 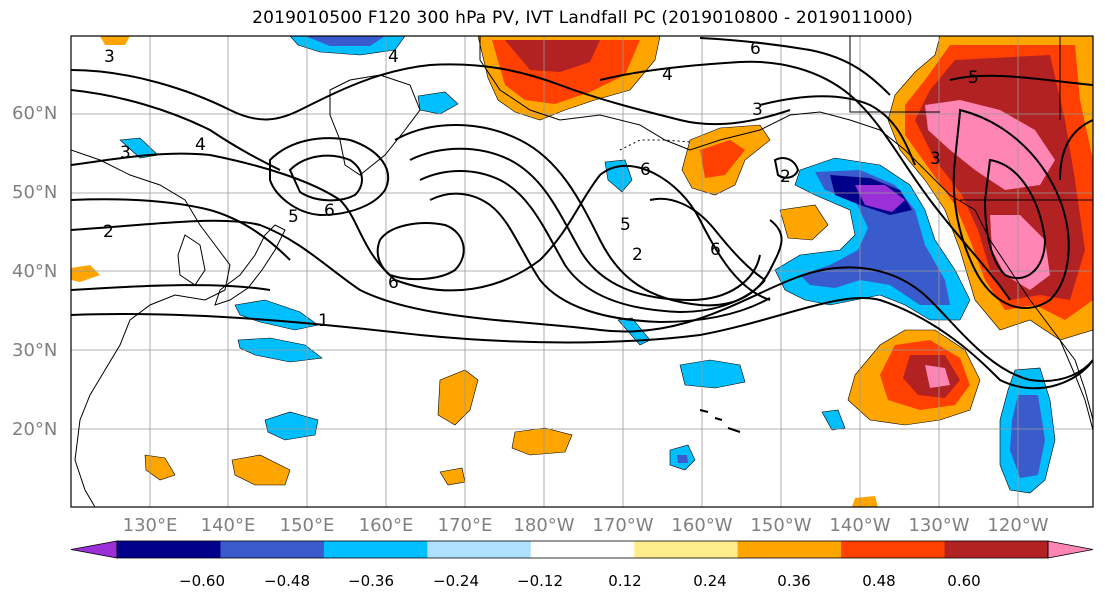 I want to click on cool-blob-165e-north, so click(x=438, y=103).